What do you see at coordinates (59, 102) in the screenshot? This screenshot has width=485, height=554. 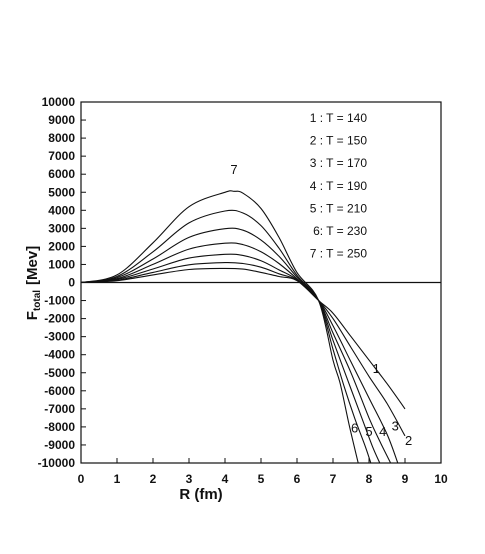 I see `y-tick-label: 10000` at bounding box center [59, 102].